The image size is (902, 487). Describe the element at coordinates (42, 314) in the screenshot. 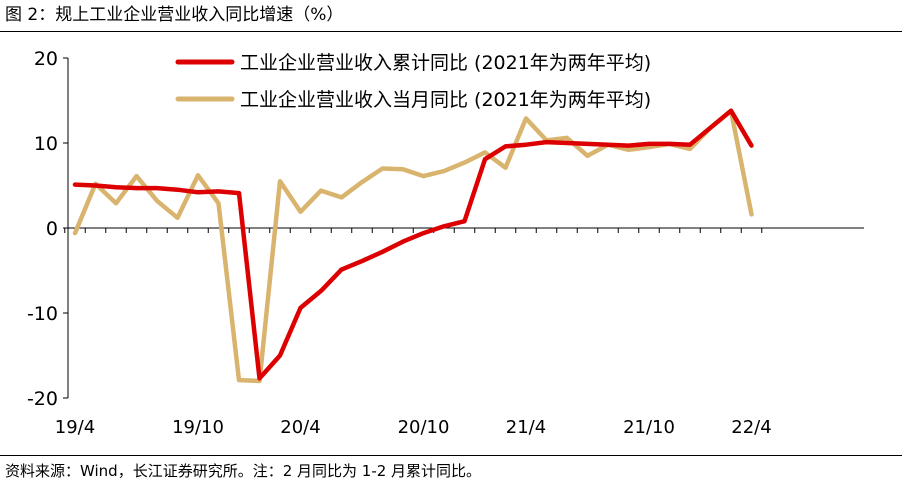

I see `y-tick-label: -10` at that location.